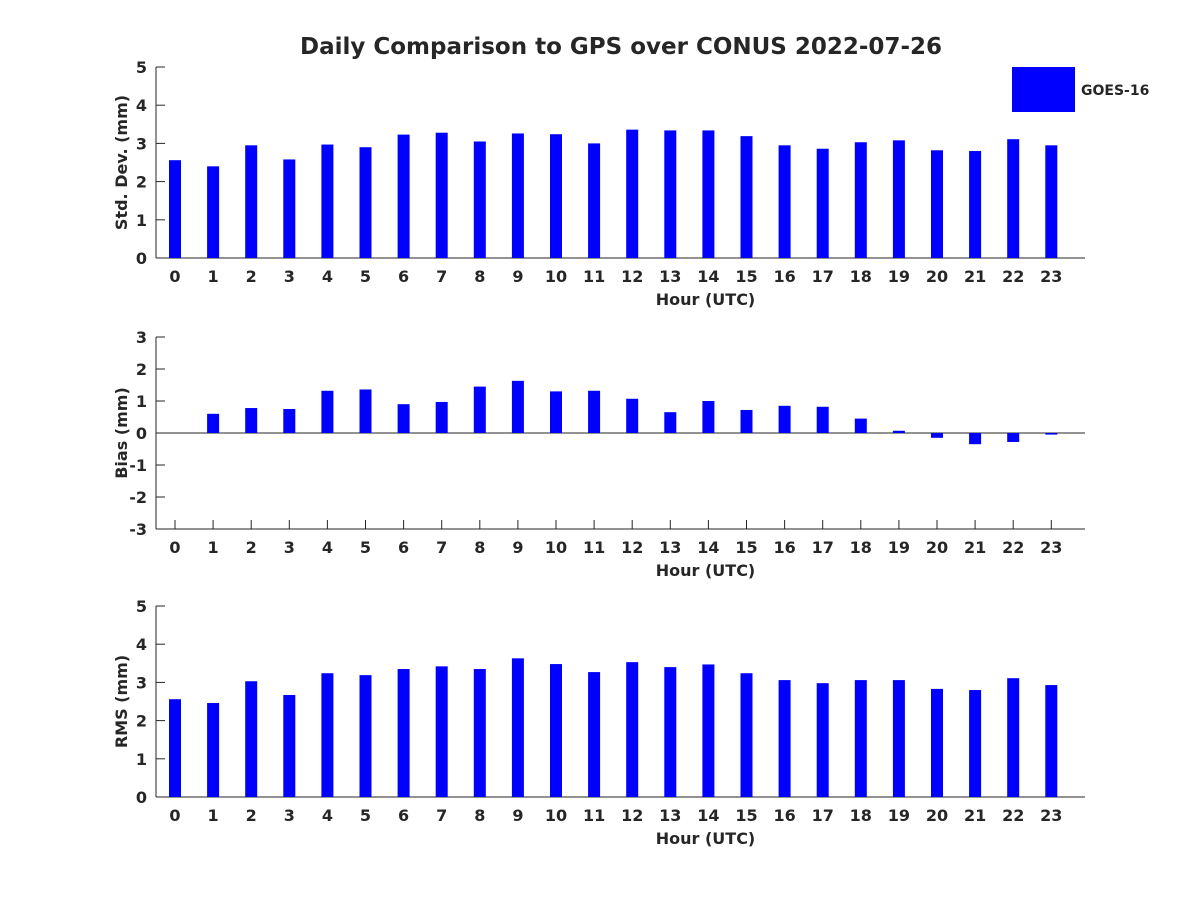 The height and width of the screenshot is (900, 1200). What do you see at coordinates (138, 497) in the screenshot?
I see `y-tick-label: -2` at bounding box center [138, 497].